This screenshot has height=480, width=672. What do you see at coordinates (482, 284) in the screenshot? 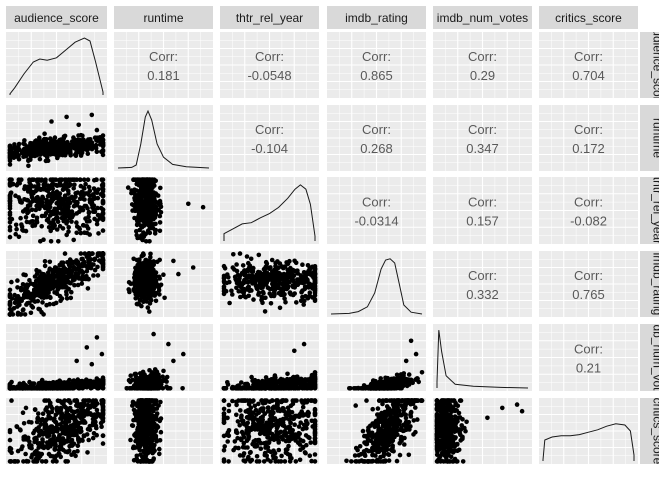
I see `panel-r3-c4` at bounding box center [482, 284].